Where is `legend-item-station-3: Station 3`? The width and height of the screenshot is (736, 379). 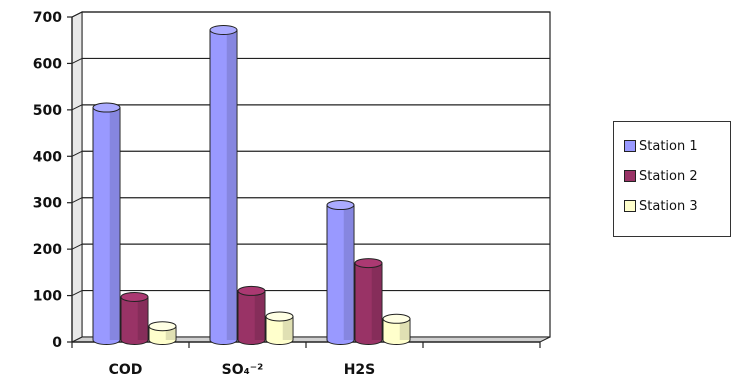 legend-item-station-3: Station 3 is located at coordinates (677, 206).